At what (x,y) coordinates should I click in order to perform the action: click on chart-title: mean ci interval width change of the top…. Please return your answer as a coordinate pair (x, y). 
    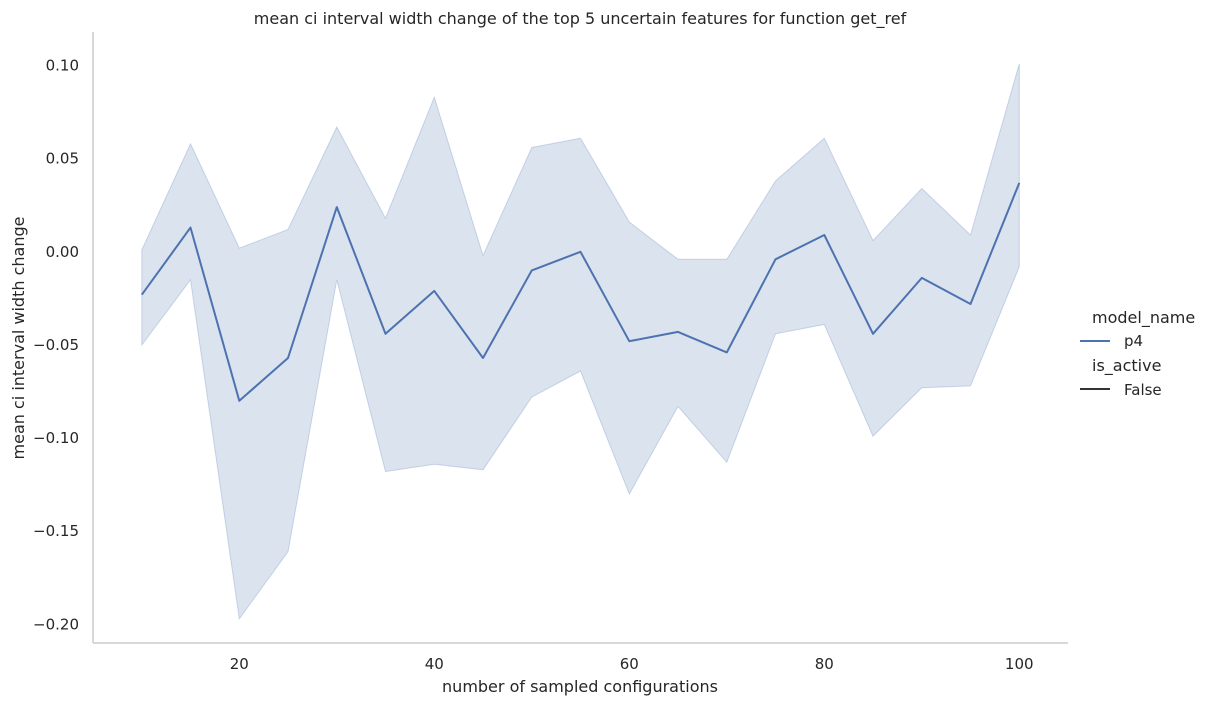
    Looking at the image, I should click on (580, 19).